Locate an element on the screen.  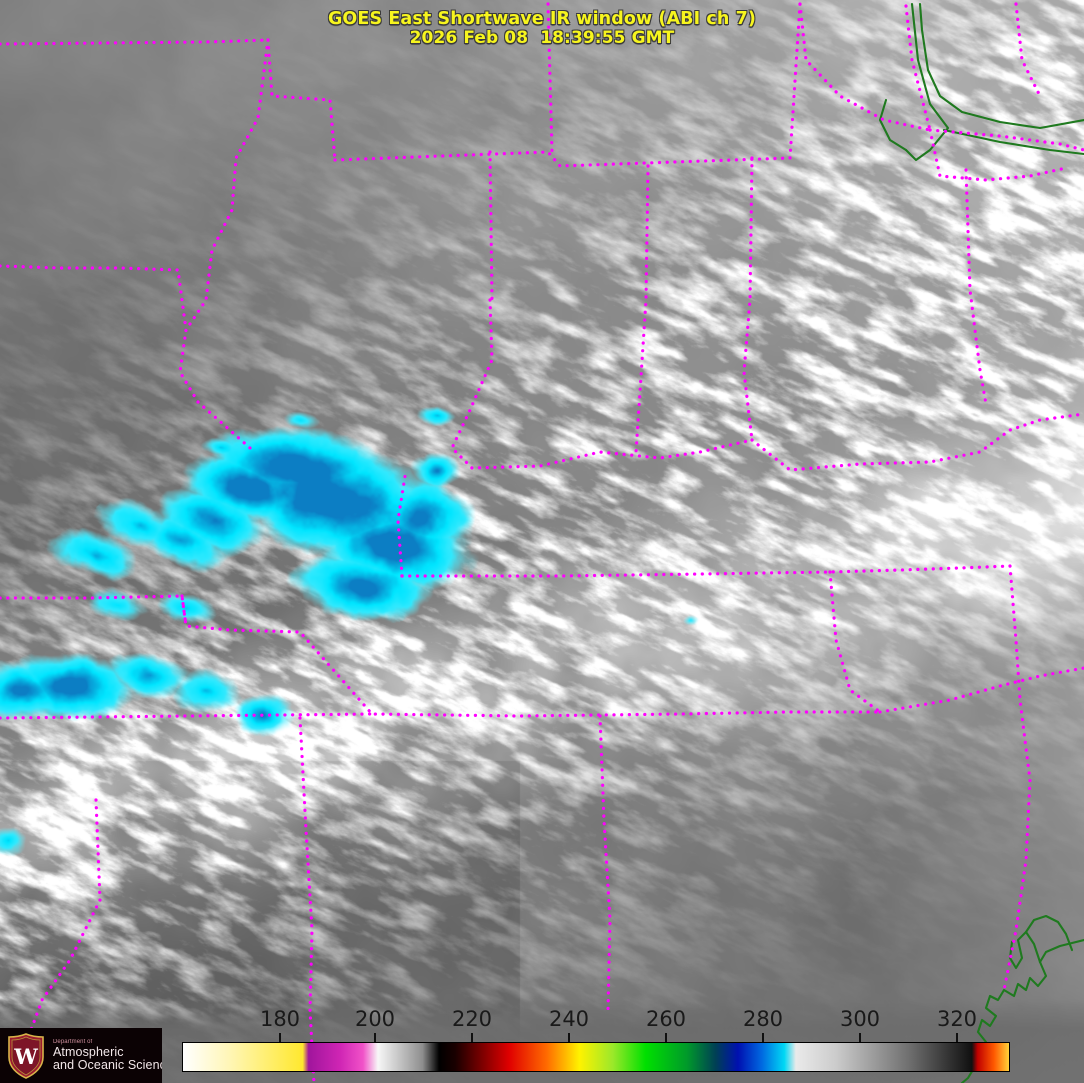
svg-text: W is located at coordinates (25, 1056).